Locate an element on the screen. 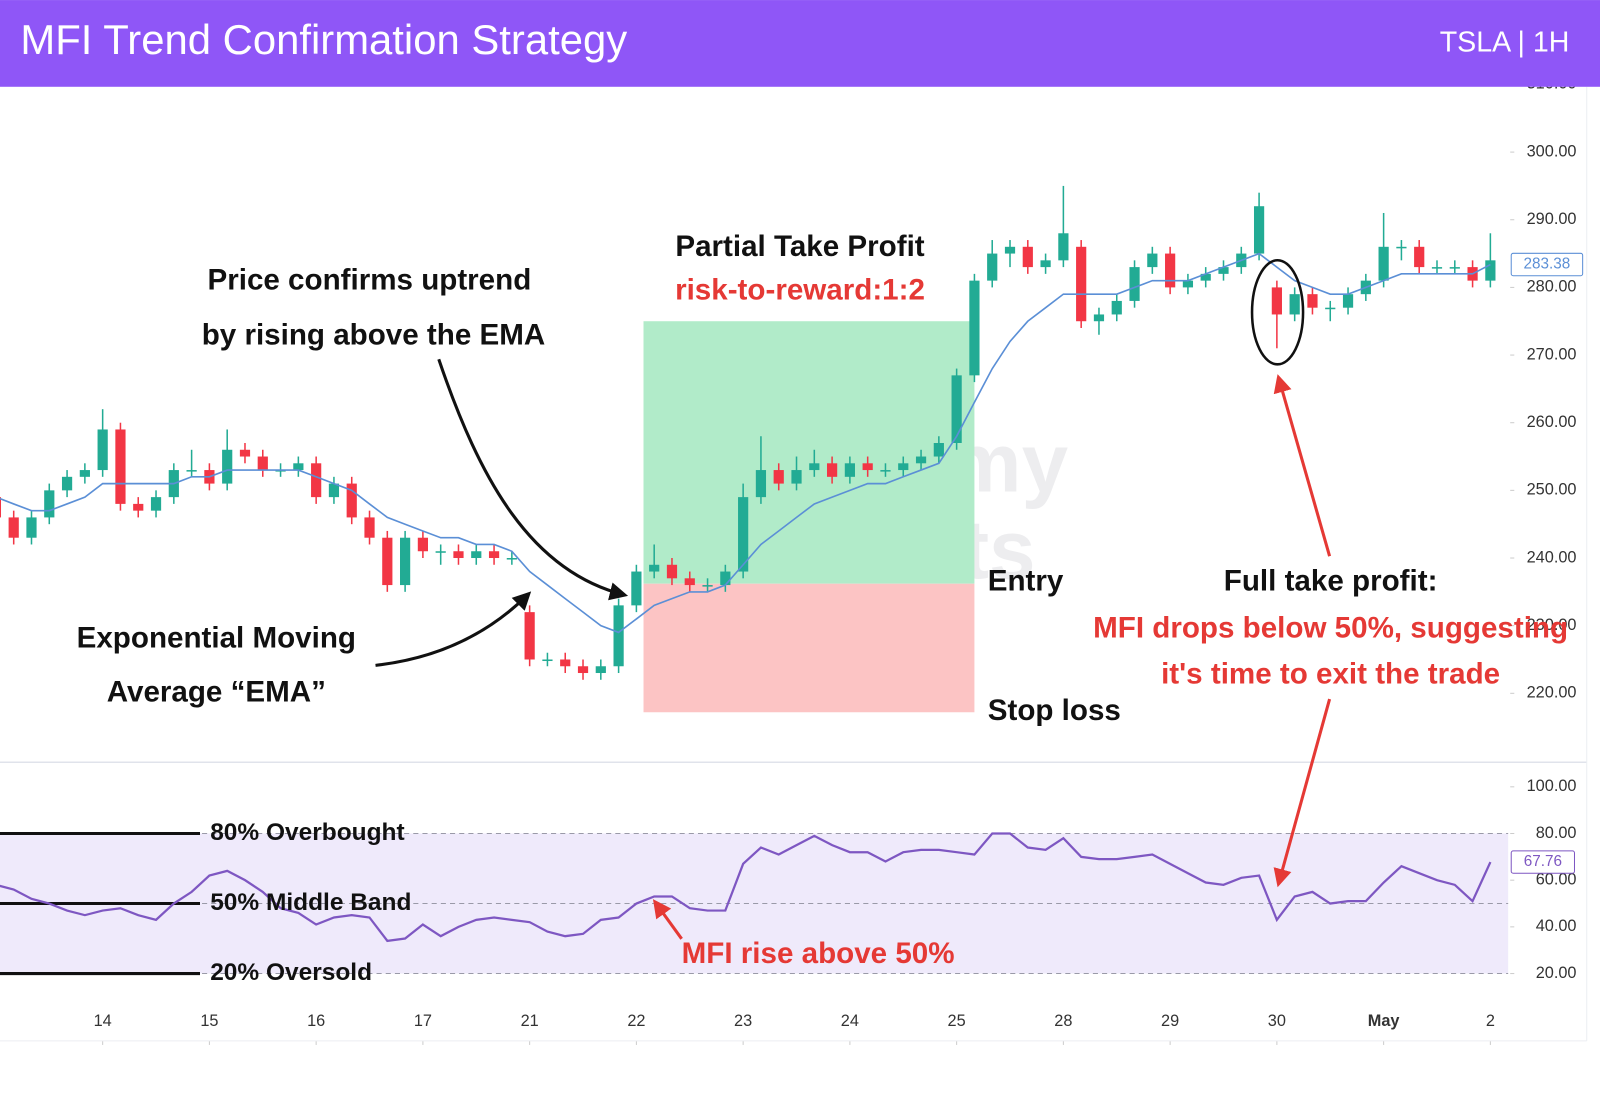 This screenshot has width=1600, height=1095. x-tick-label: 15 is located at coordinates (209, 1021).